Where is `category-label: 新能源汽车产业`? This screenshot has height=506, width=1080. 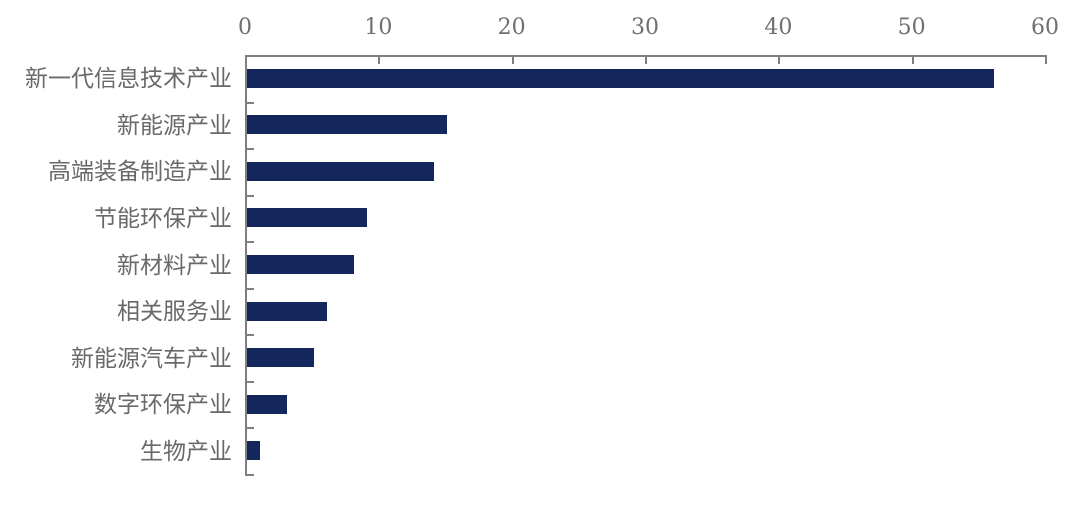 category-label: 新能源汽车产业 is located at coordinates (151, 357).